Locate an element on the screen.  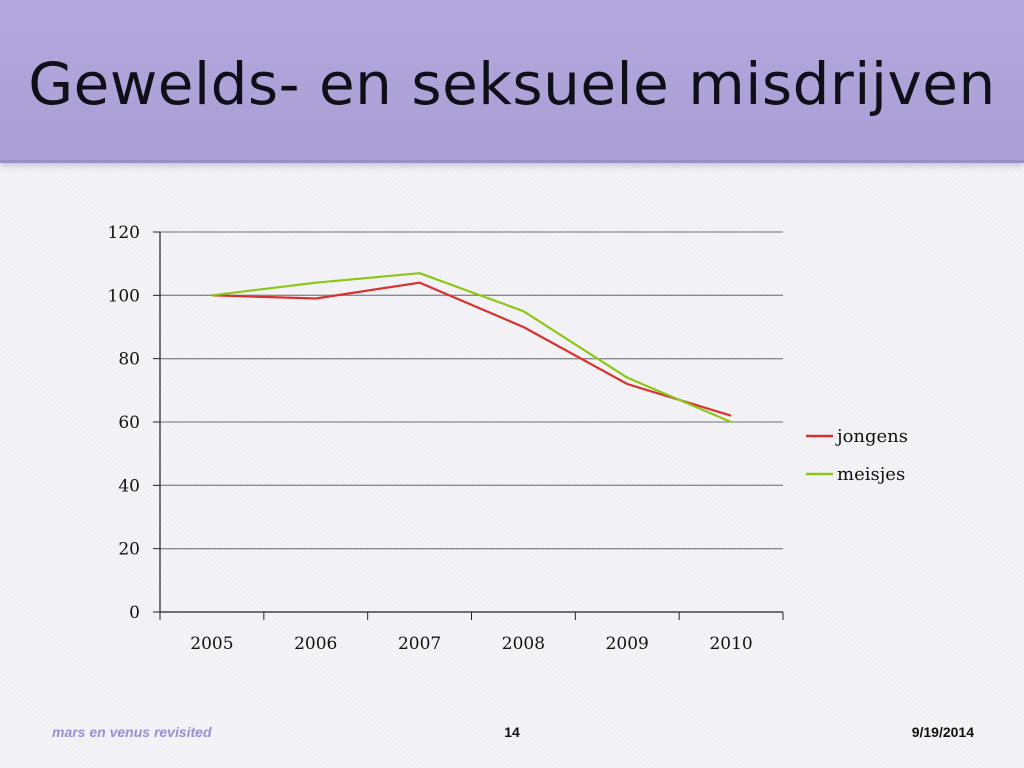
series-line-jongens is located at coordinates (471, 349).